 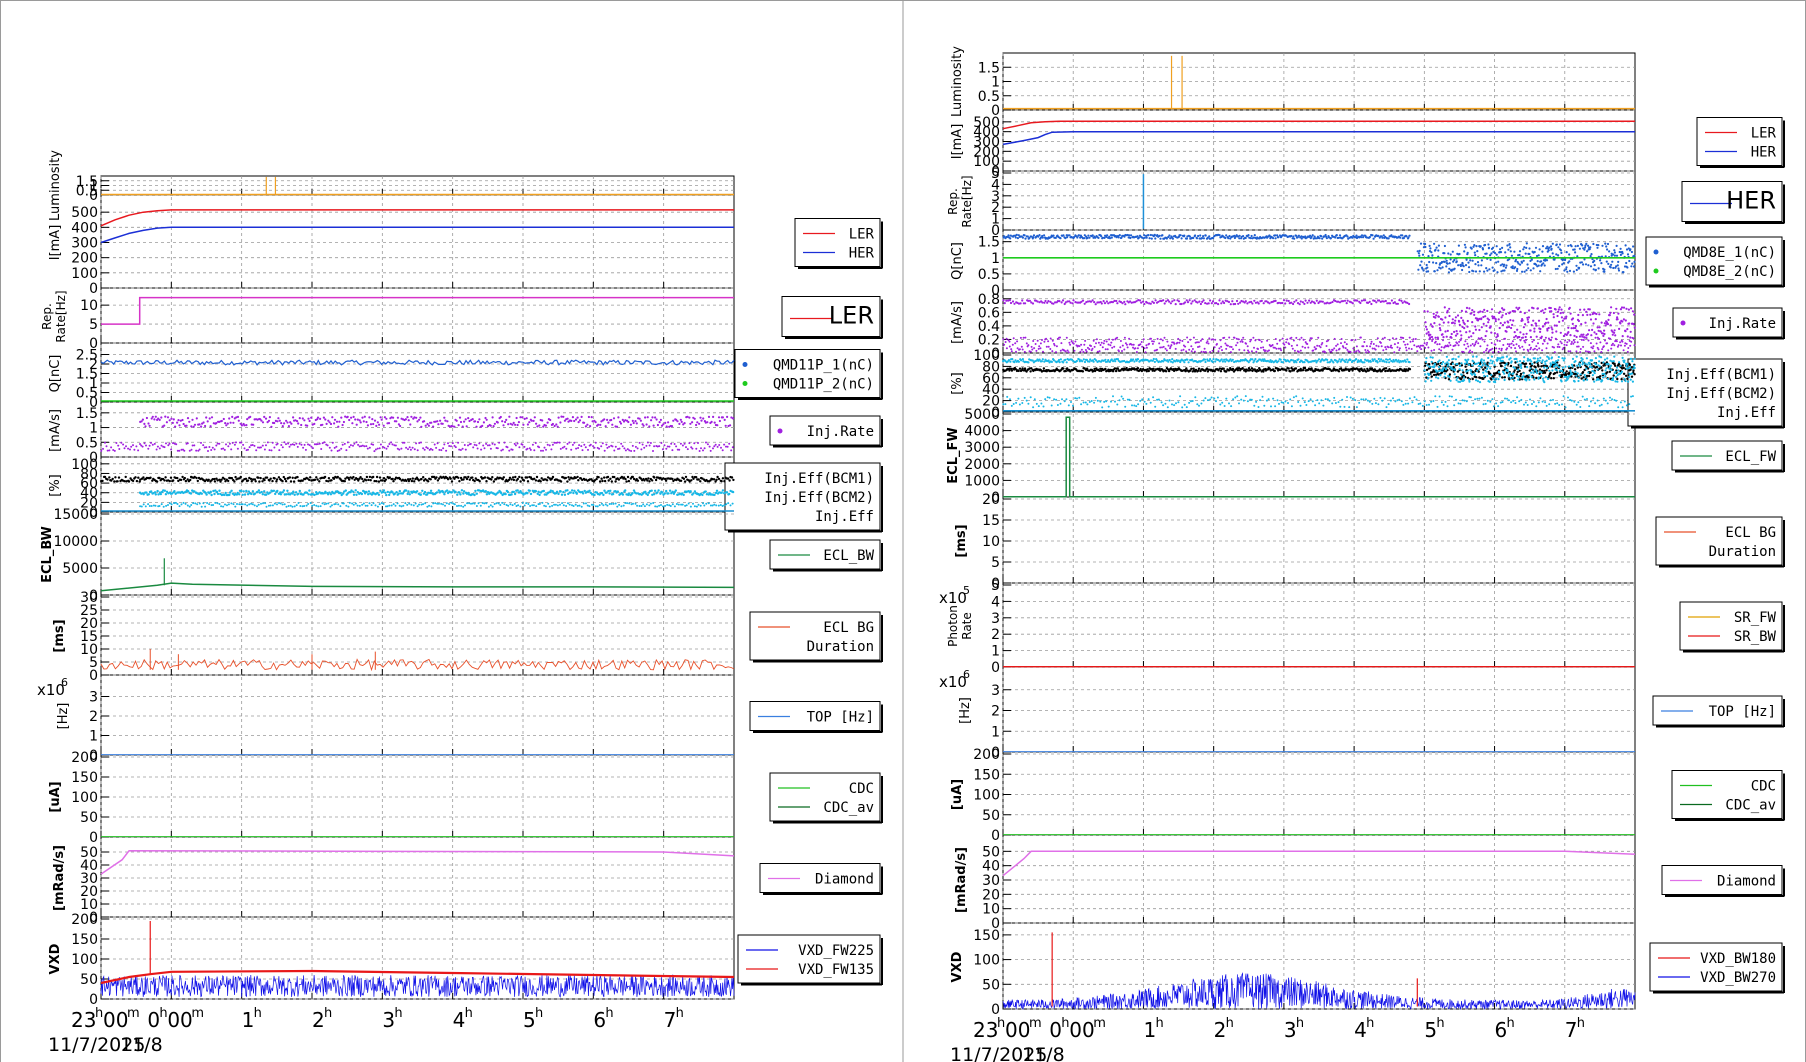 I want to click on right-legend-entry: VXD_BW180, so click(x=1738, y=959).